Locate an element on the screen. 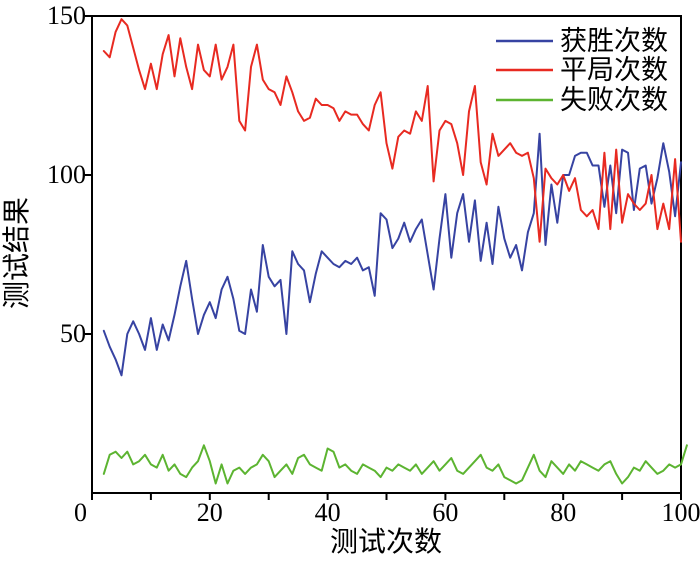 This screenshot has width=700, height=569. y-tick-labels: 50 100 150 is located at coordinates (66, 174).